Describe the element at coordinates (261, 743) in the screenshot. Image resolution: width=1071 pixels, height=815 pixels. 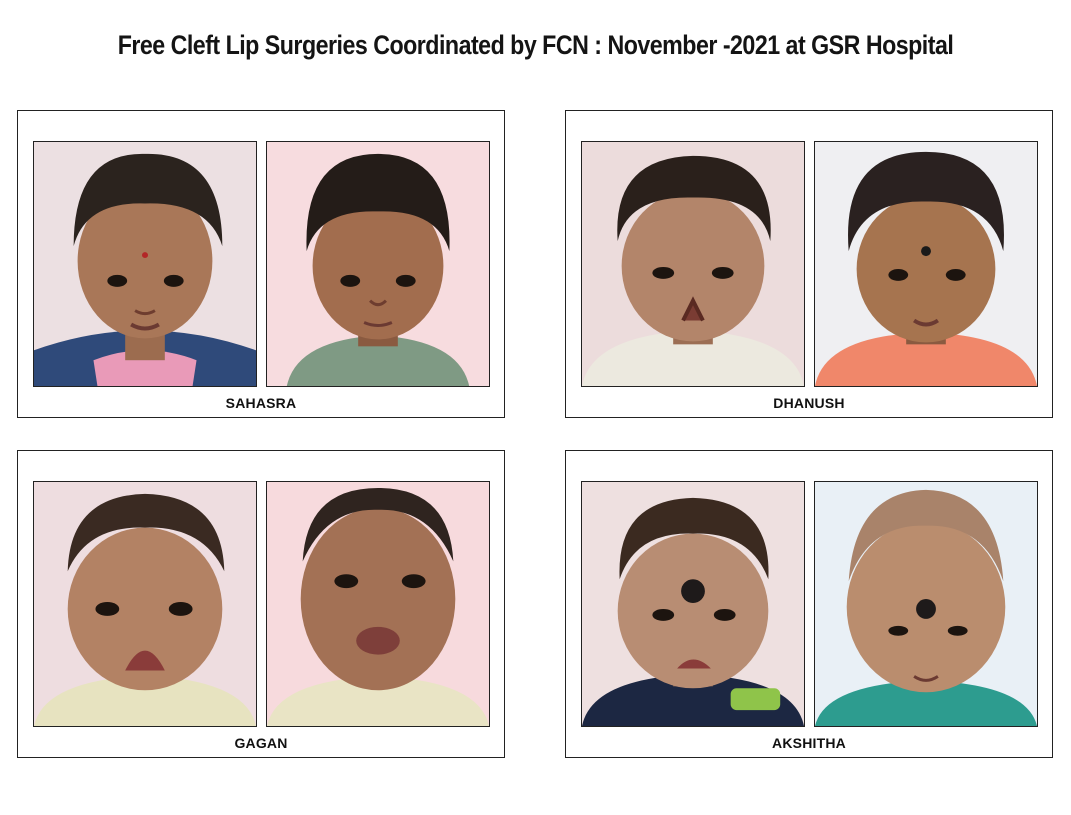
I see `child-name: GAGAN` at that location.